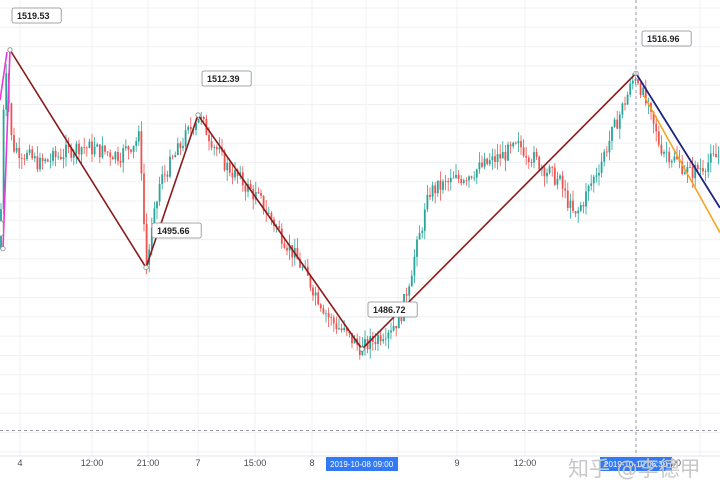  I want to click on pivot-label-box, so click(666, 38).